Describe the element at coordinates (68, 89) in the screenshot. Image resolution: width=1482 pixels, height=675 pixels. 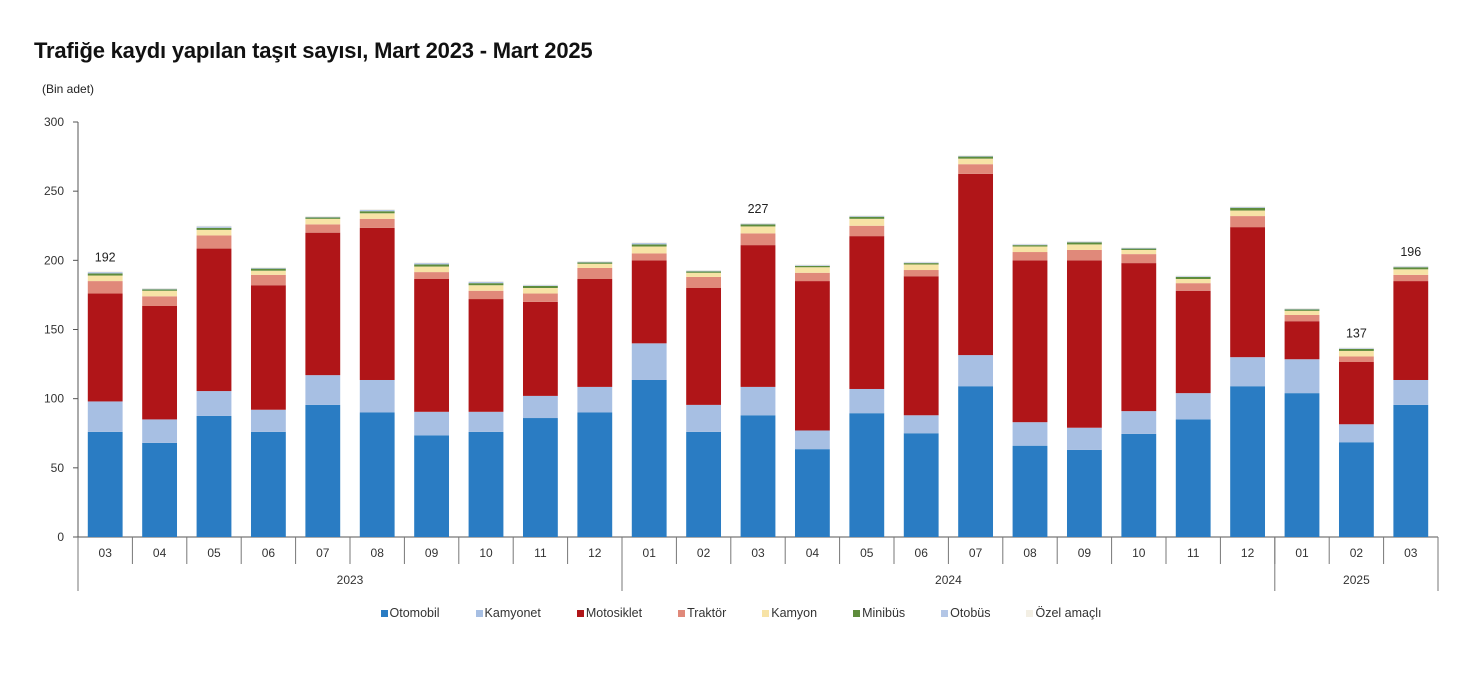
I see `y-axis-unit-label: (Bin adet)` at that location.